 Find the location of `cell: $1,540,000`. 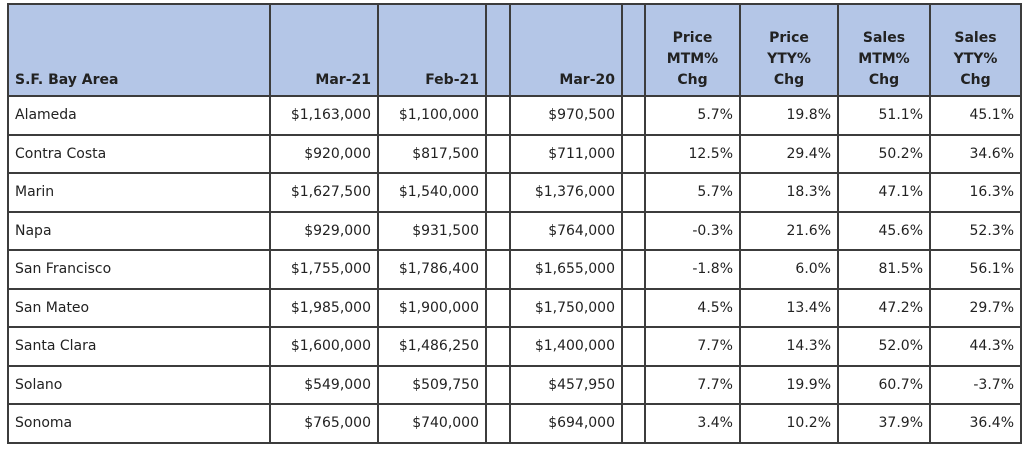

cell: $1,540,000 is located at coordinates (432, 192).